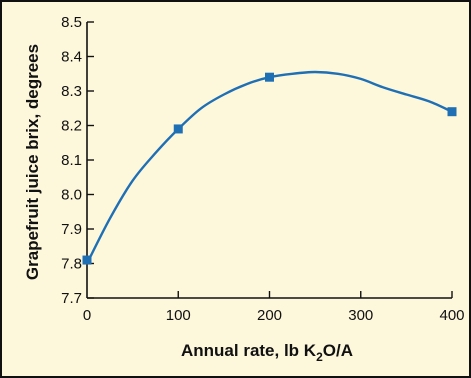  Describe the element at coordinates (71, 57) in the screenshot. I see `y-tick-label: 8.4` at that location.